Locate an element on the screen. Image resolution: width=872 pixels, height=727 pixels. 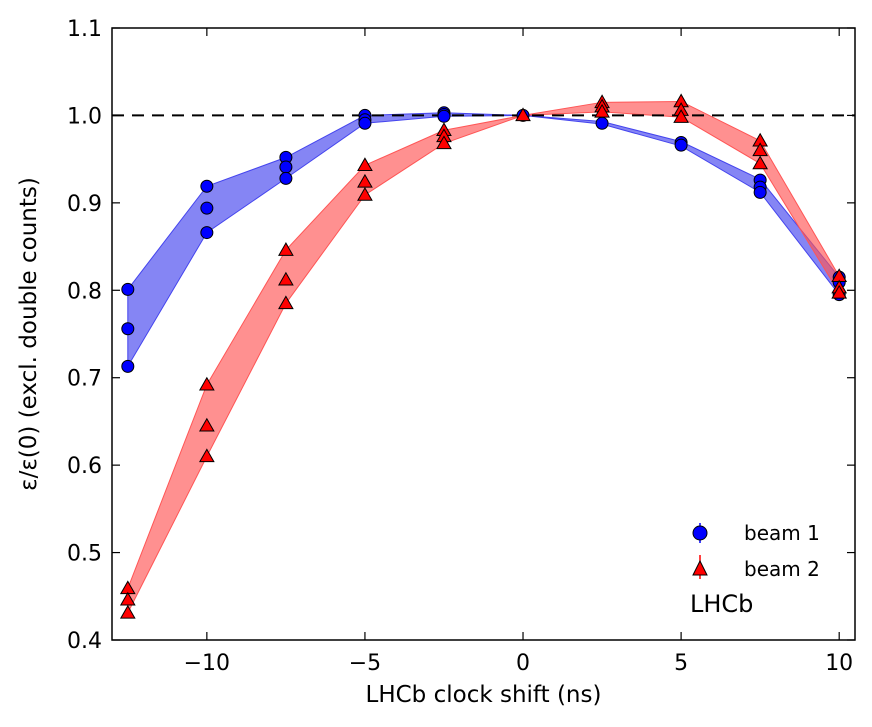
y-tick-label: 0.4 is located at coordinates (84, 641).